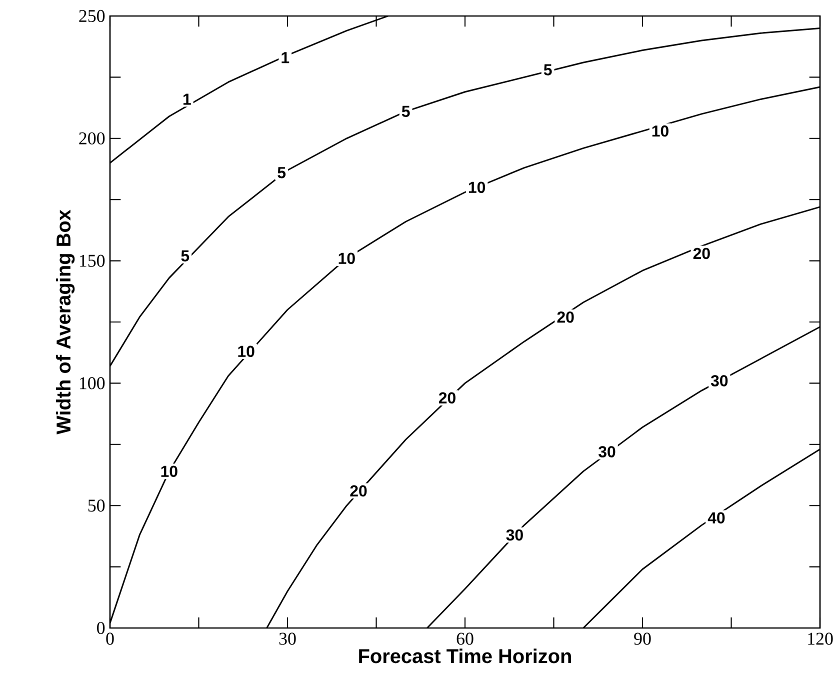 The height and width of the screenshot is (696, 840). What do you see at coordinates (465, 656) in the screenshot?
I see `x-axis-title: Forecast Time Horizon` at bounding box center [465, 656].